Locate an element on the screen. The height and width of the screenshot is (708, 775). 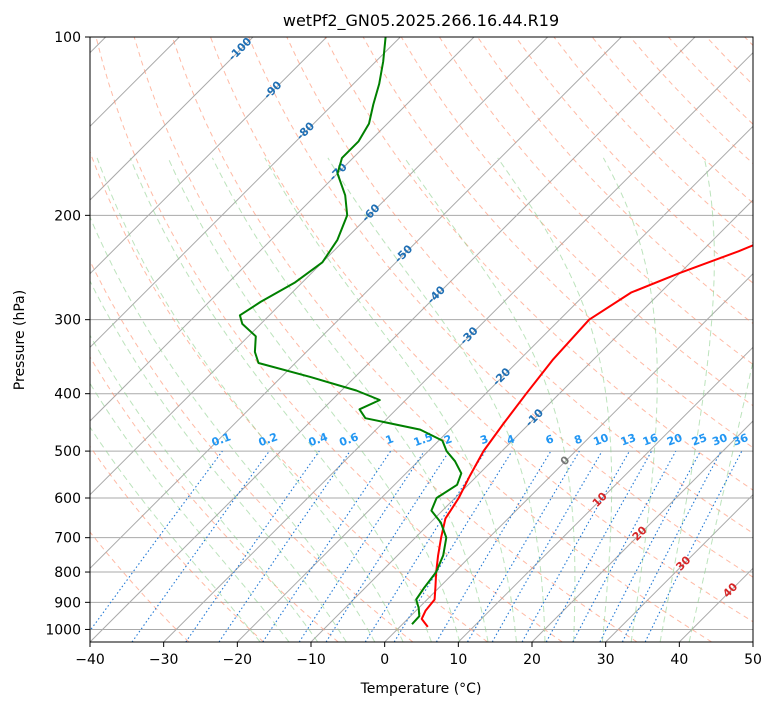
mixing-ratio-label: 20 is located at coordinates (674, 440).